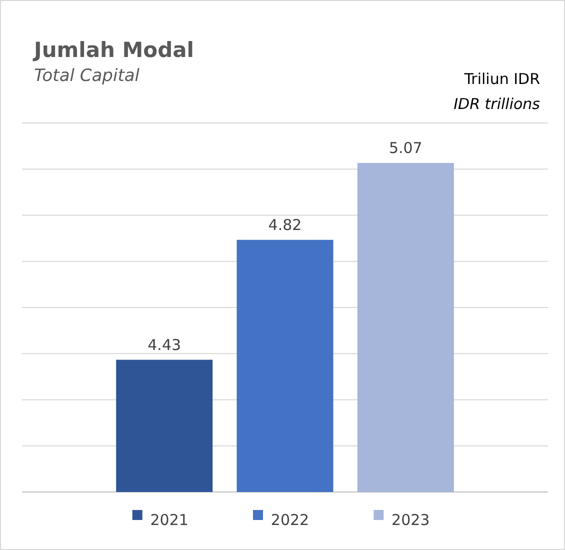 This screenshot has height=550, width=565. Describe the element at coordinates (411, 520) in the screenshot. I see `x-tick-label: 2023` at that location.